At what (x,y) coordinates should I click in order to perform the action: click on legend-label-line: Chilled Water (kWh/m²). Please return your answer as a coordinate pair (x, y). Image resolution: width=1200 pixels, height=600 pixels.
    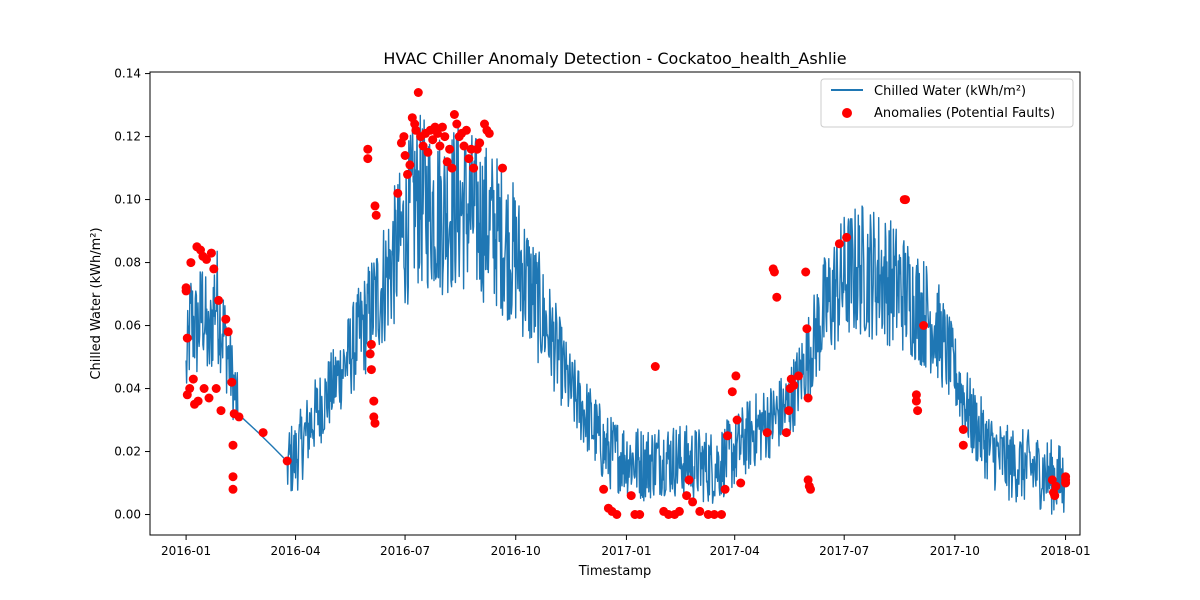
    Looking at the image, I should click on (950, 91).